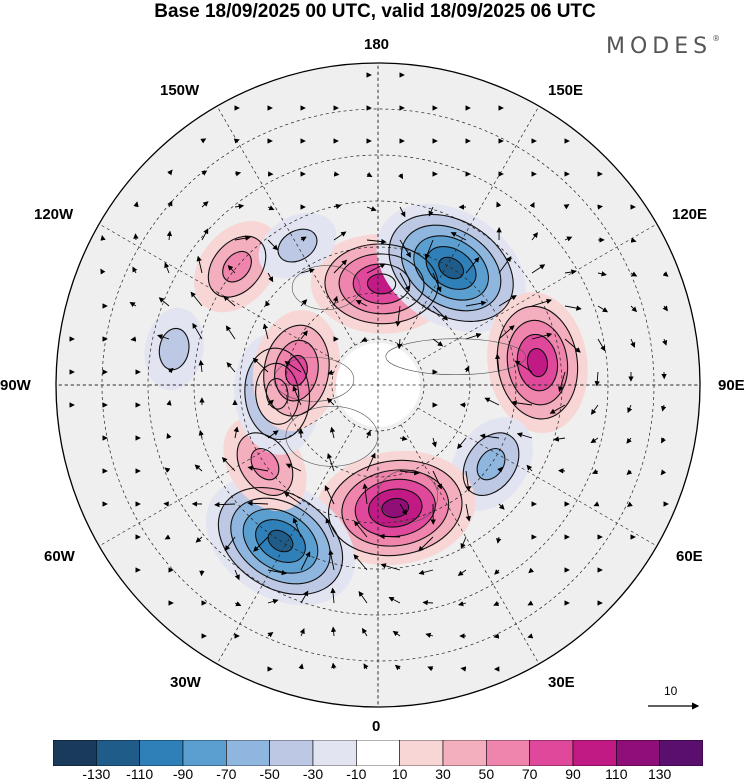 Image resolution: width=750 pixels, height=783 pixels. I want to click on contour-northeast-pacific-high, so click(237, 266).